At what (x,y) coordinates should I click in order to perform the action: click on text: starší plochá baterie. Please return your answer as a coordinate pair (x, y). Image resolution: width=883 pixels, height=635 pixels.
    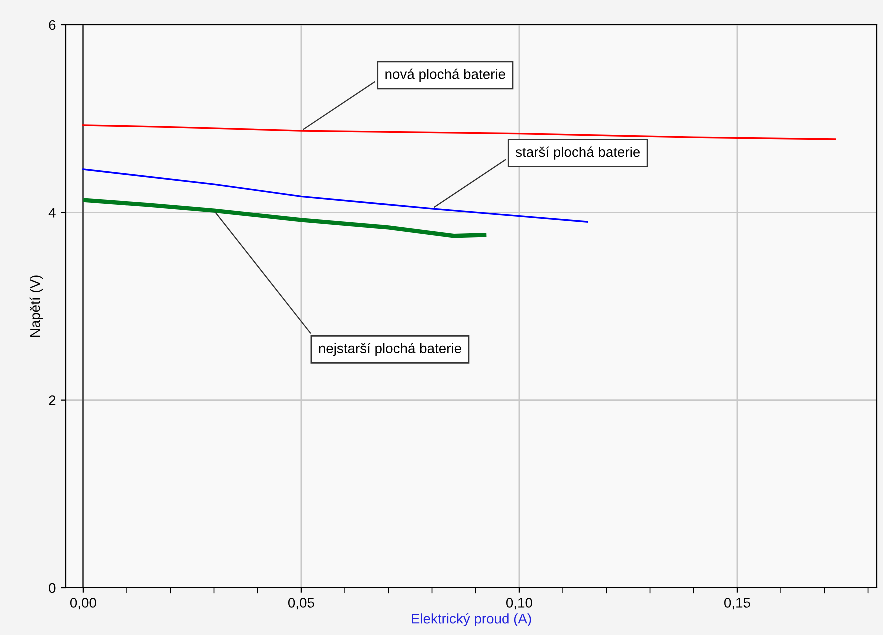
    Looking at the image, I should click on (578, 153).